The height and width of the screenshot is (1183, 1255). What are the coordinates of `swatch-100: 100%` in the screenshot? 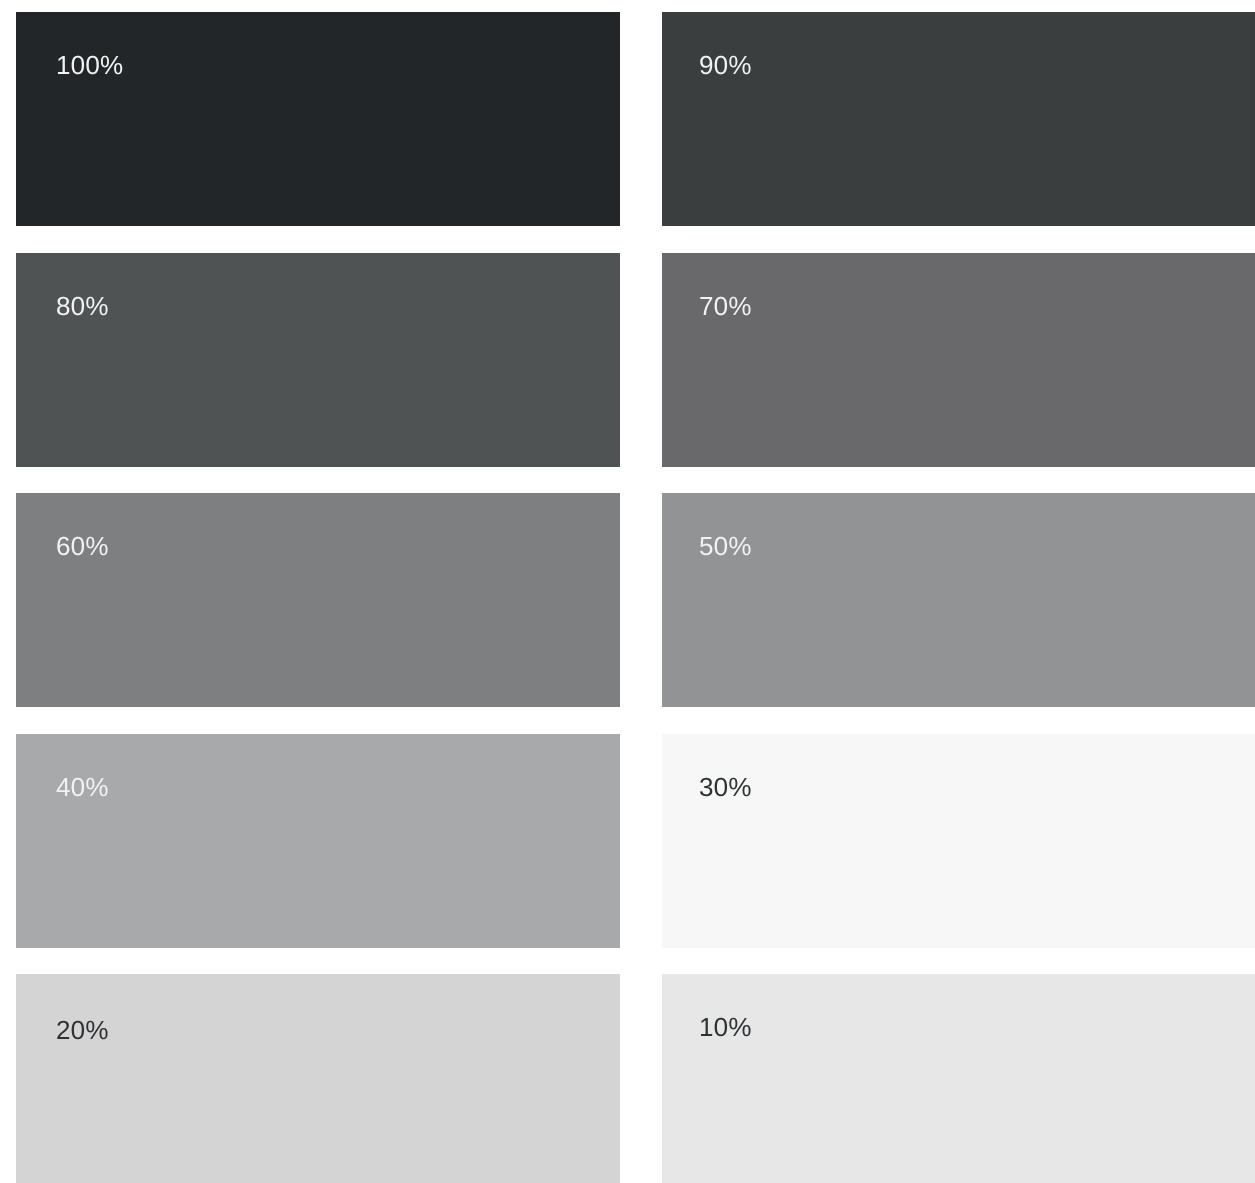 It's located at (318, 119).